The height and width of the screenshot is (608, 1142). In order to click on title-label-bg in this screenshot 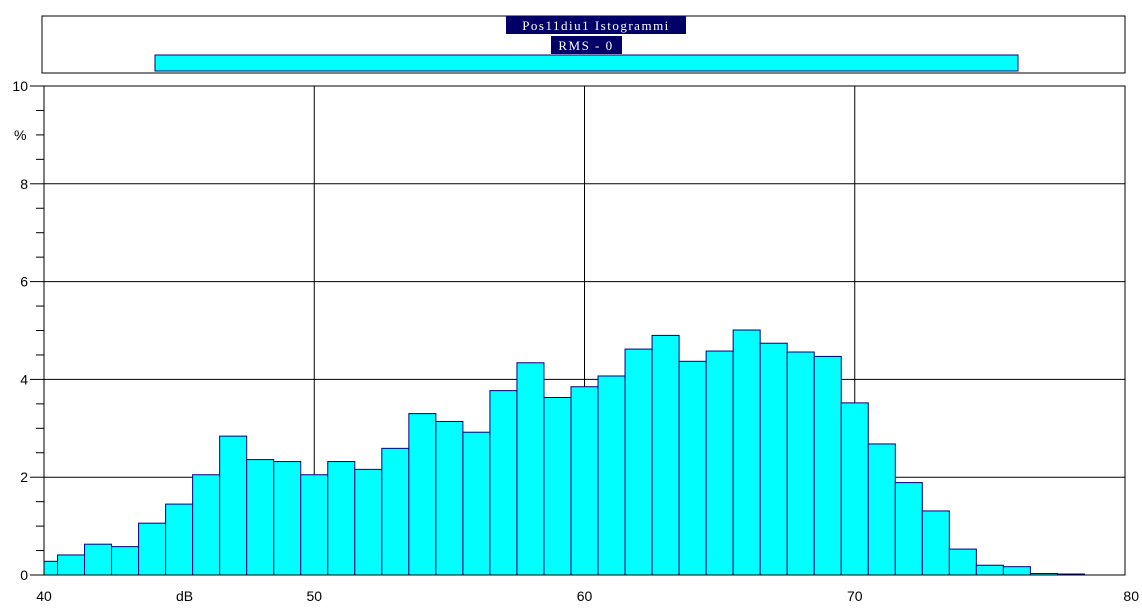, I will do `click(596, 25)`.